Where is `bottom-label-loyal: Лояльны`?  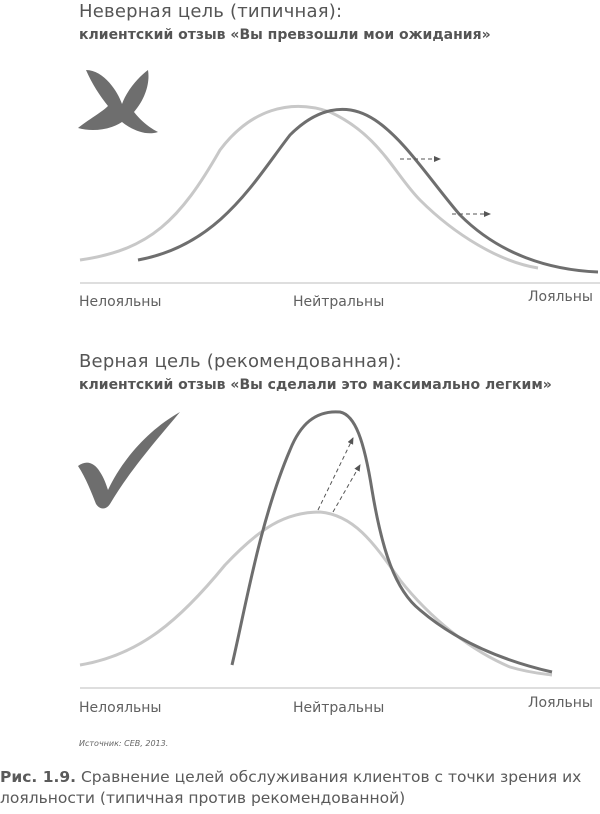 bottom-label-loyal: Лояльны is located at coordinates (560, 703).